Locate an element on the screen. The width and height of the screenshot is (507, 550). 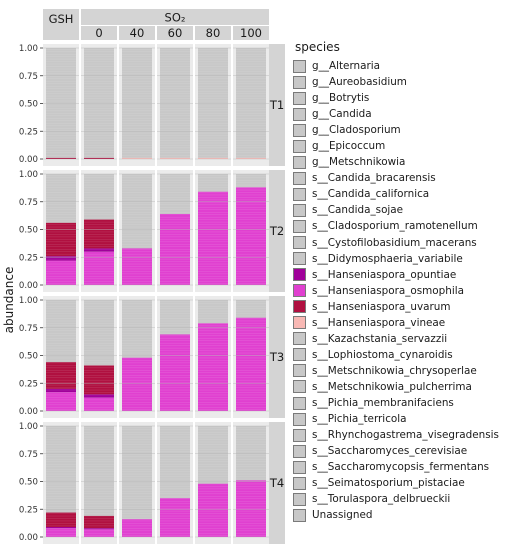
strip-group-label: SO₂ is located at coordinates (175, 18).